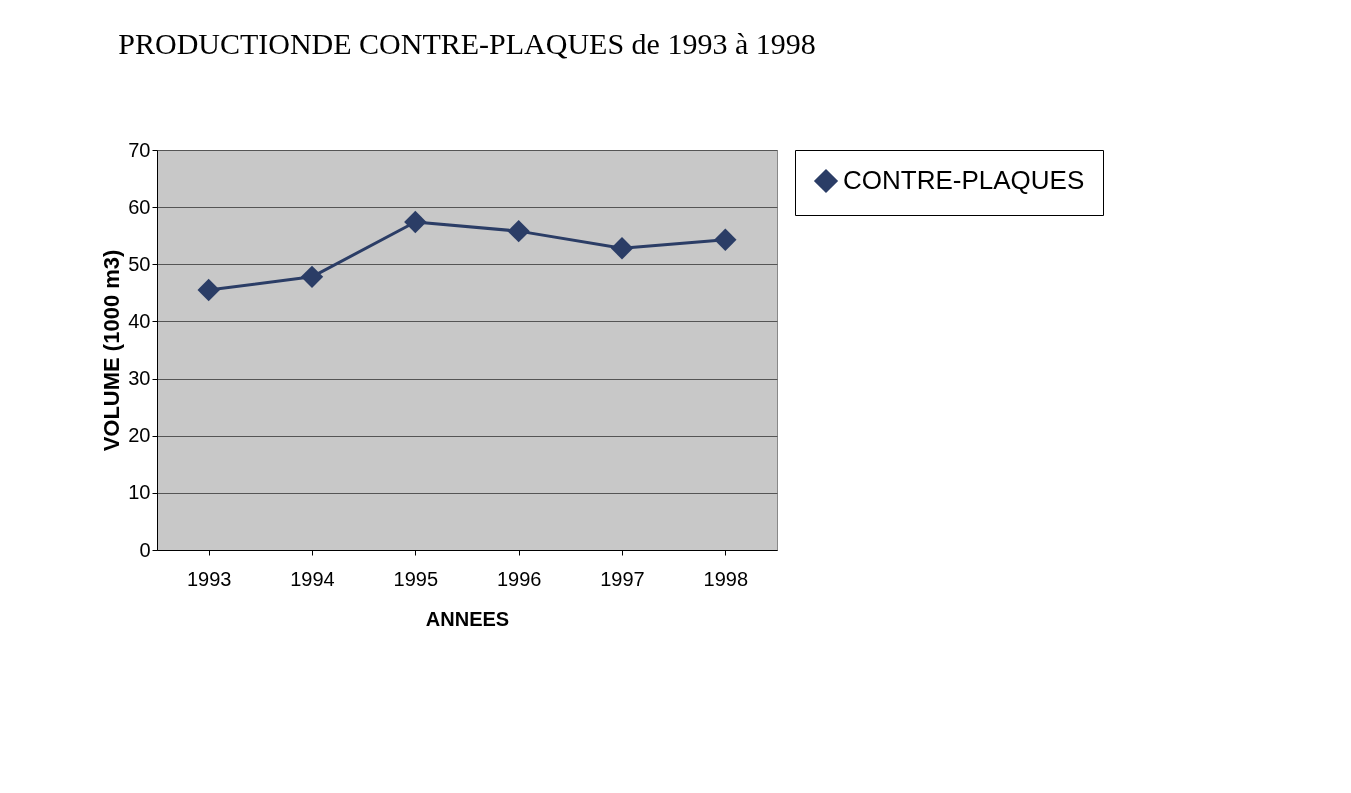  Describe the element at coordinates (416, 578) in the screenshot. I see `x-tick-label: 1995` at that location.